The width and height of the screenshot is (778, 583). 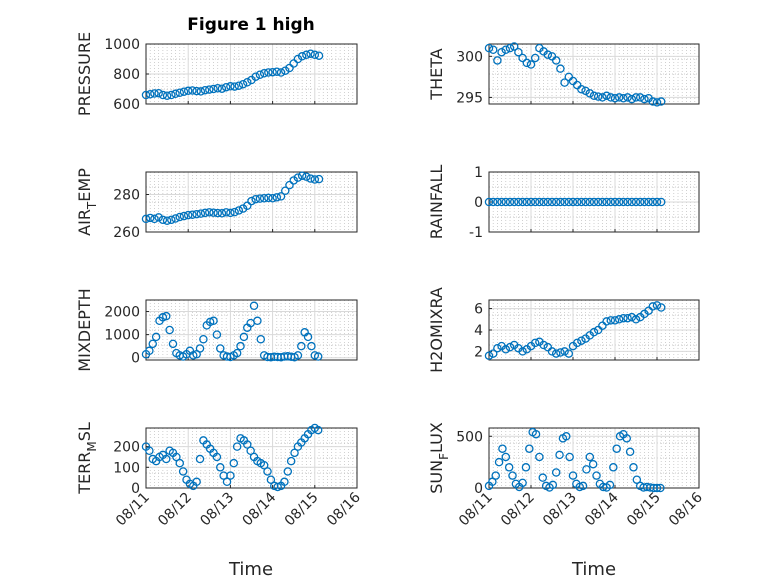 I want to click on subplot-mixdepth: 0 1000 2000 MIXDEPTH, so click(x=216, y=330).